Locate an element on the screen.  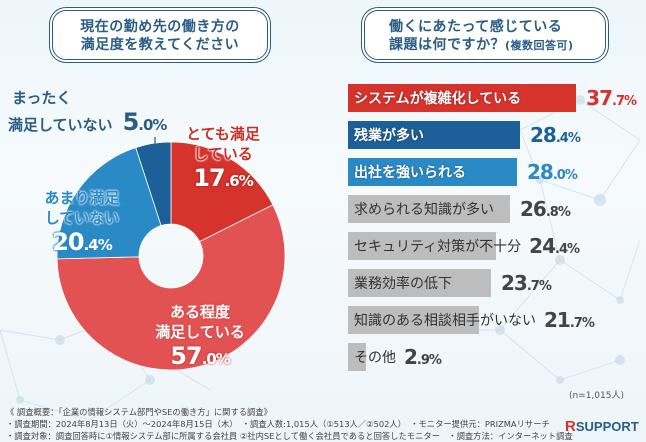
donut-value: 57.0% is located at coordinates (200, 356).